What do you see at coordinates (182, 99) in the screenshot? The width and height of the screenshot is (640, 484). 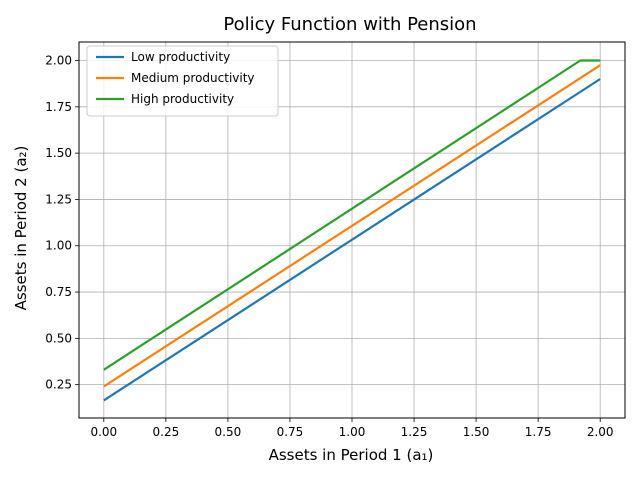 I see `legend-label: High productivity` at bounding box center [182, 99].